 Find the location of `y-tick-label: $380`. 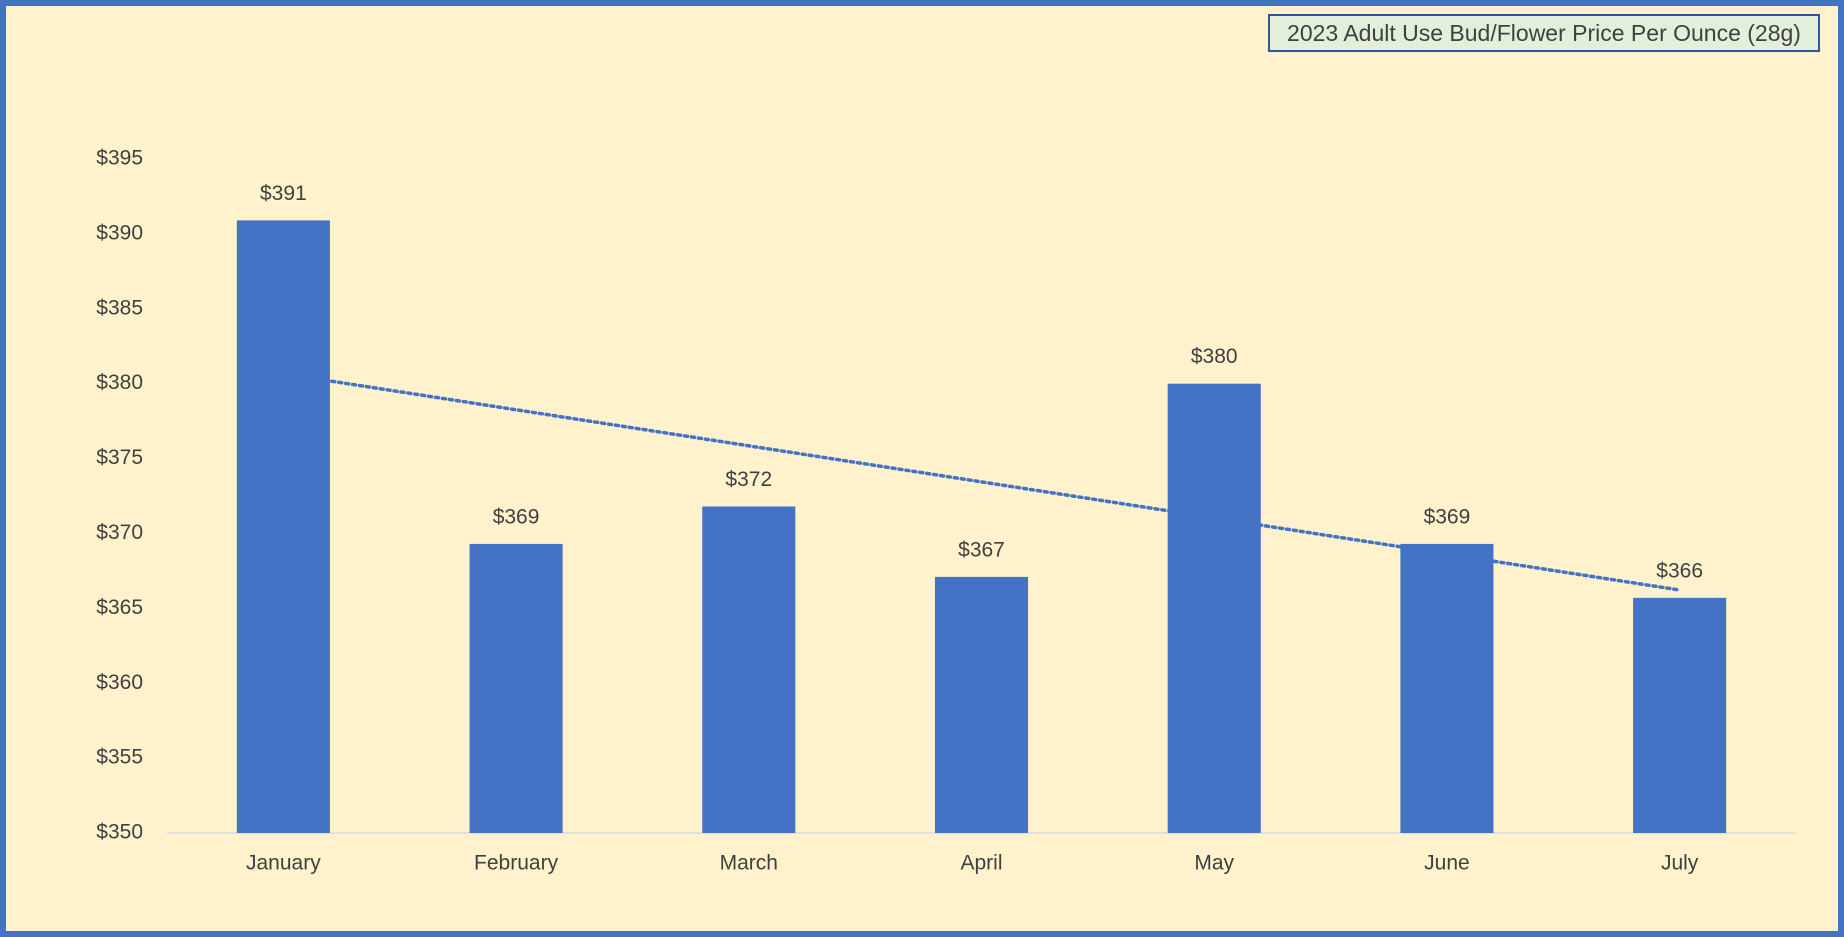

y-tick-label: $380 is located at coordinates (119, 382).